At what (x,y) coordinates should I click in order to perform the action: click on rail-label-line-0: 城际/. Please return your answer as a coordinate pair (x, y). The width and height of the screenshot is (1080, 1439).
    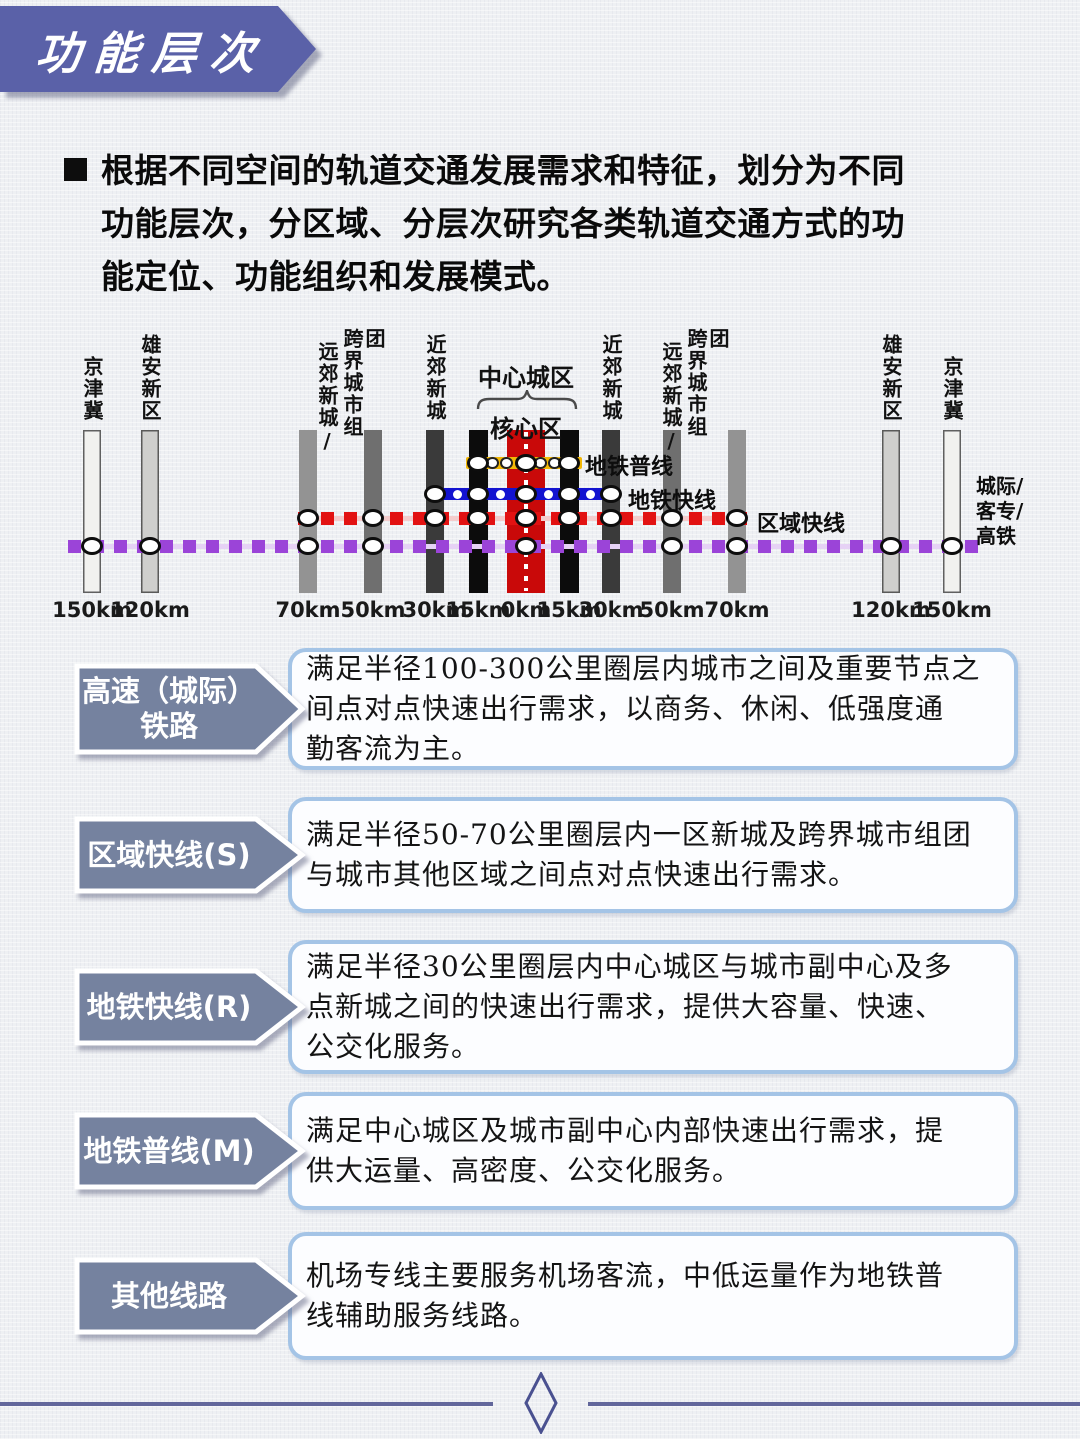
    Looking at the image, I should click on (1000, 486).